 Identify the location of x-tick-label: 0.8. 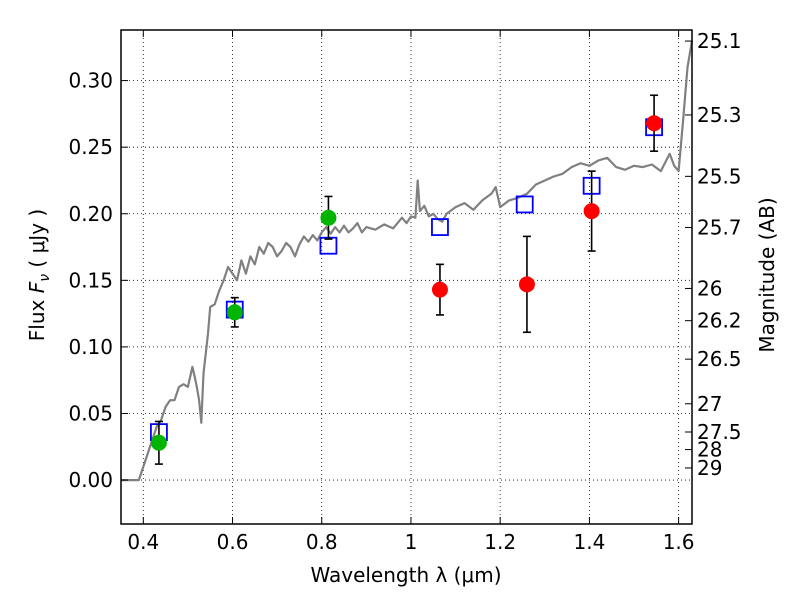
(322, 542).